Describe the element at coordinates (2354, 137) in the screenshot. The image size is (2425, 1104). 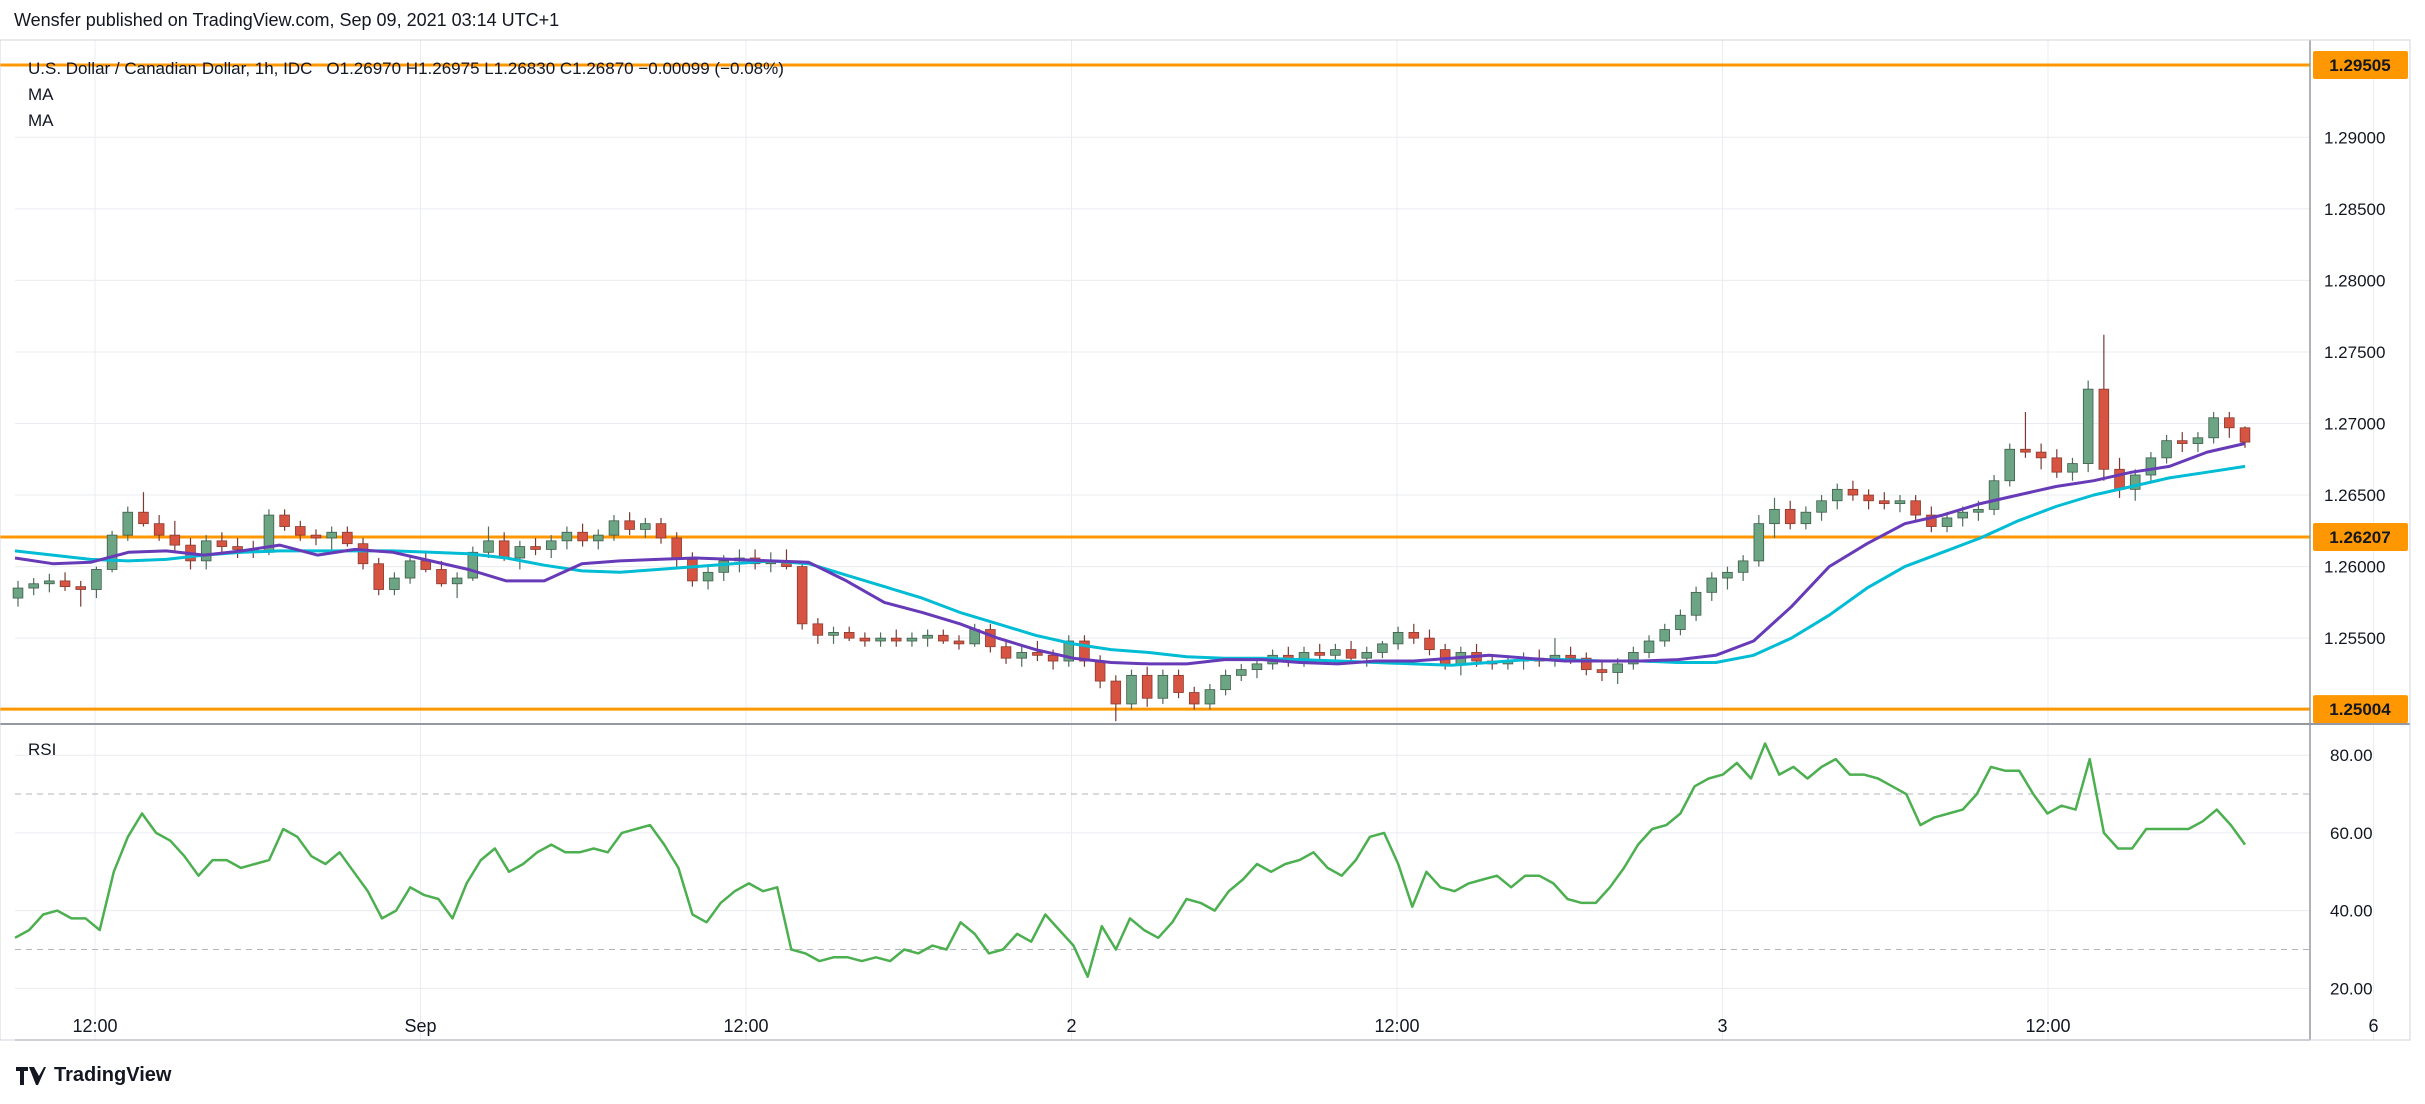
I see `price-tick-label: 1.29000` at that location.